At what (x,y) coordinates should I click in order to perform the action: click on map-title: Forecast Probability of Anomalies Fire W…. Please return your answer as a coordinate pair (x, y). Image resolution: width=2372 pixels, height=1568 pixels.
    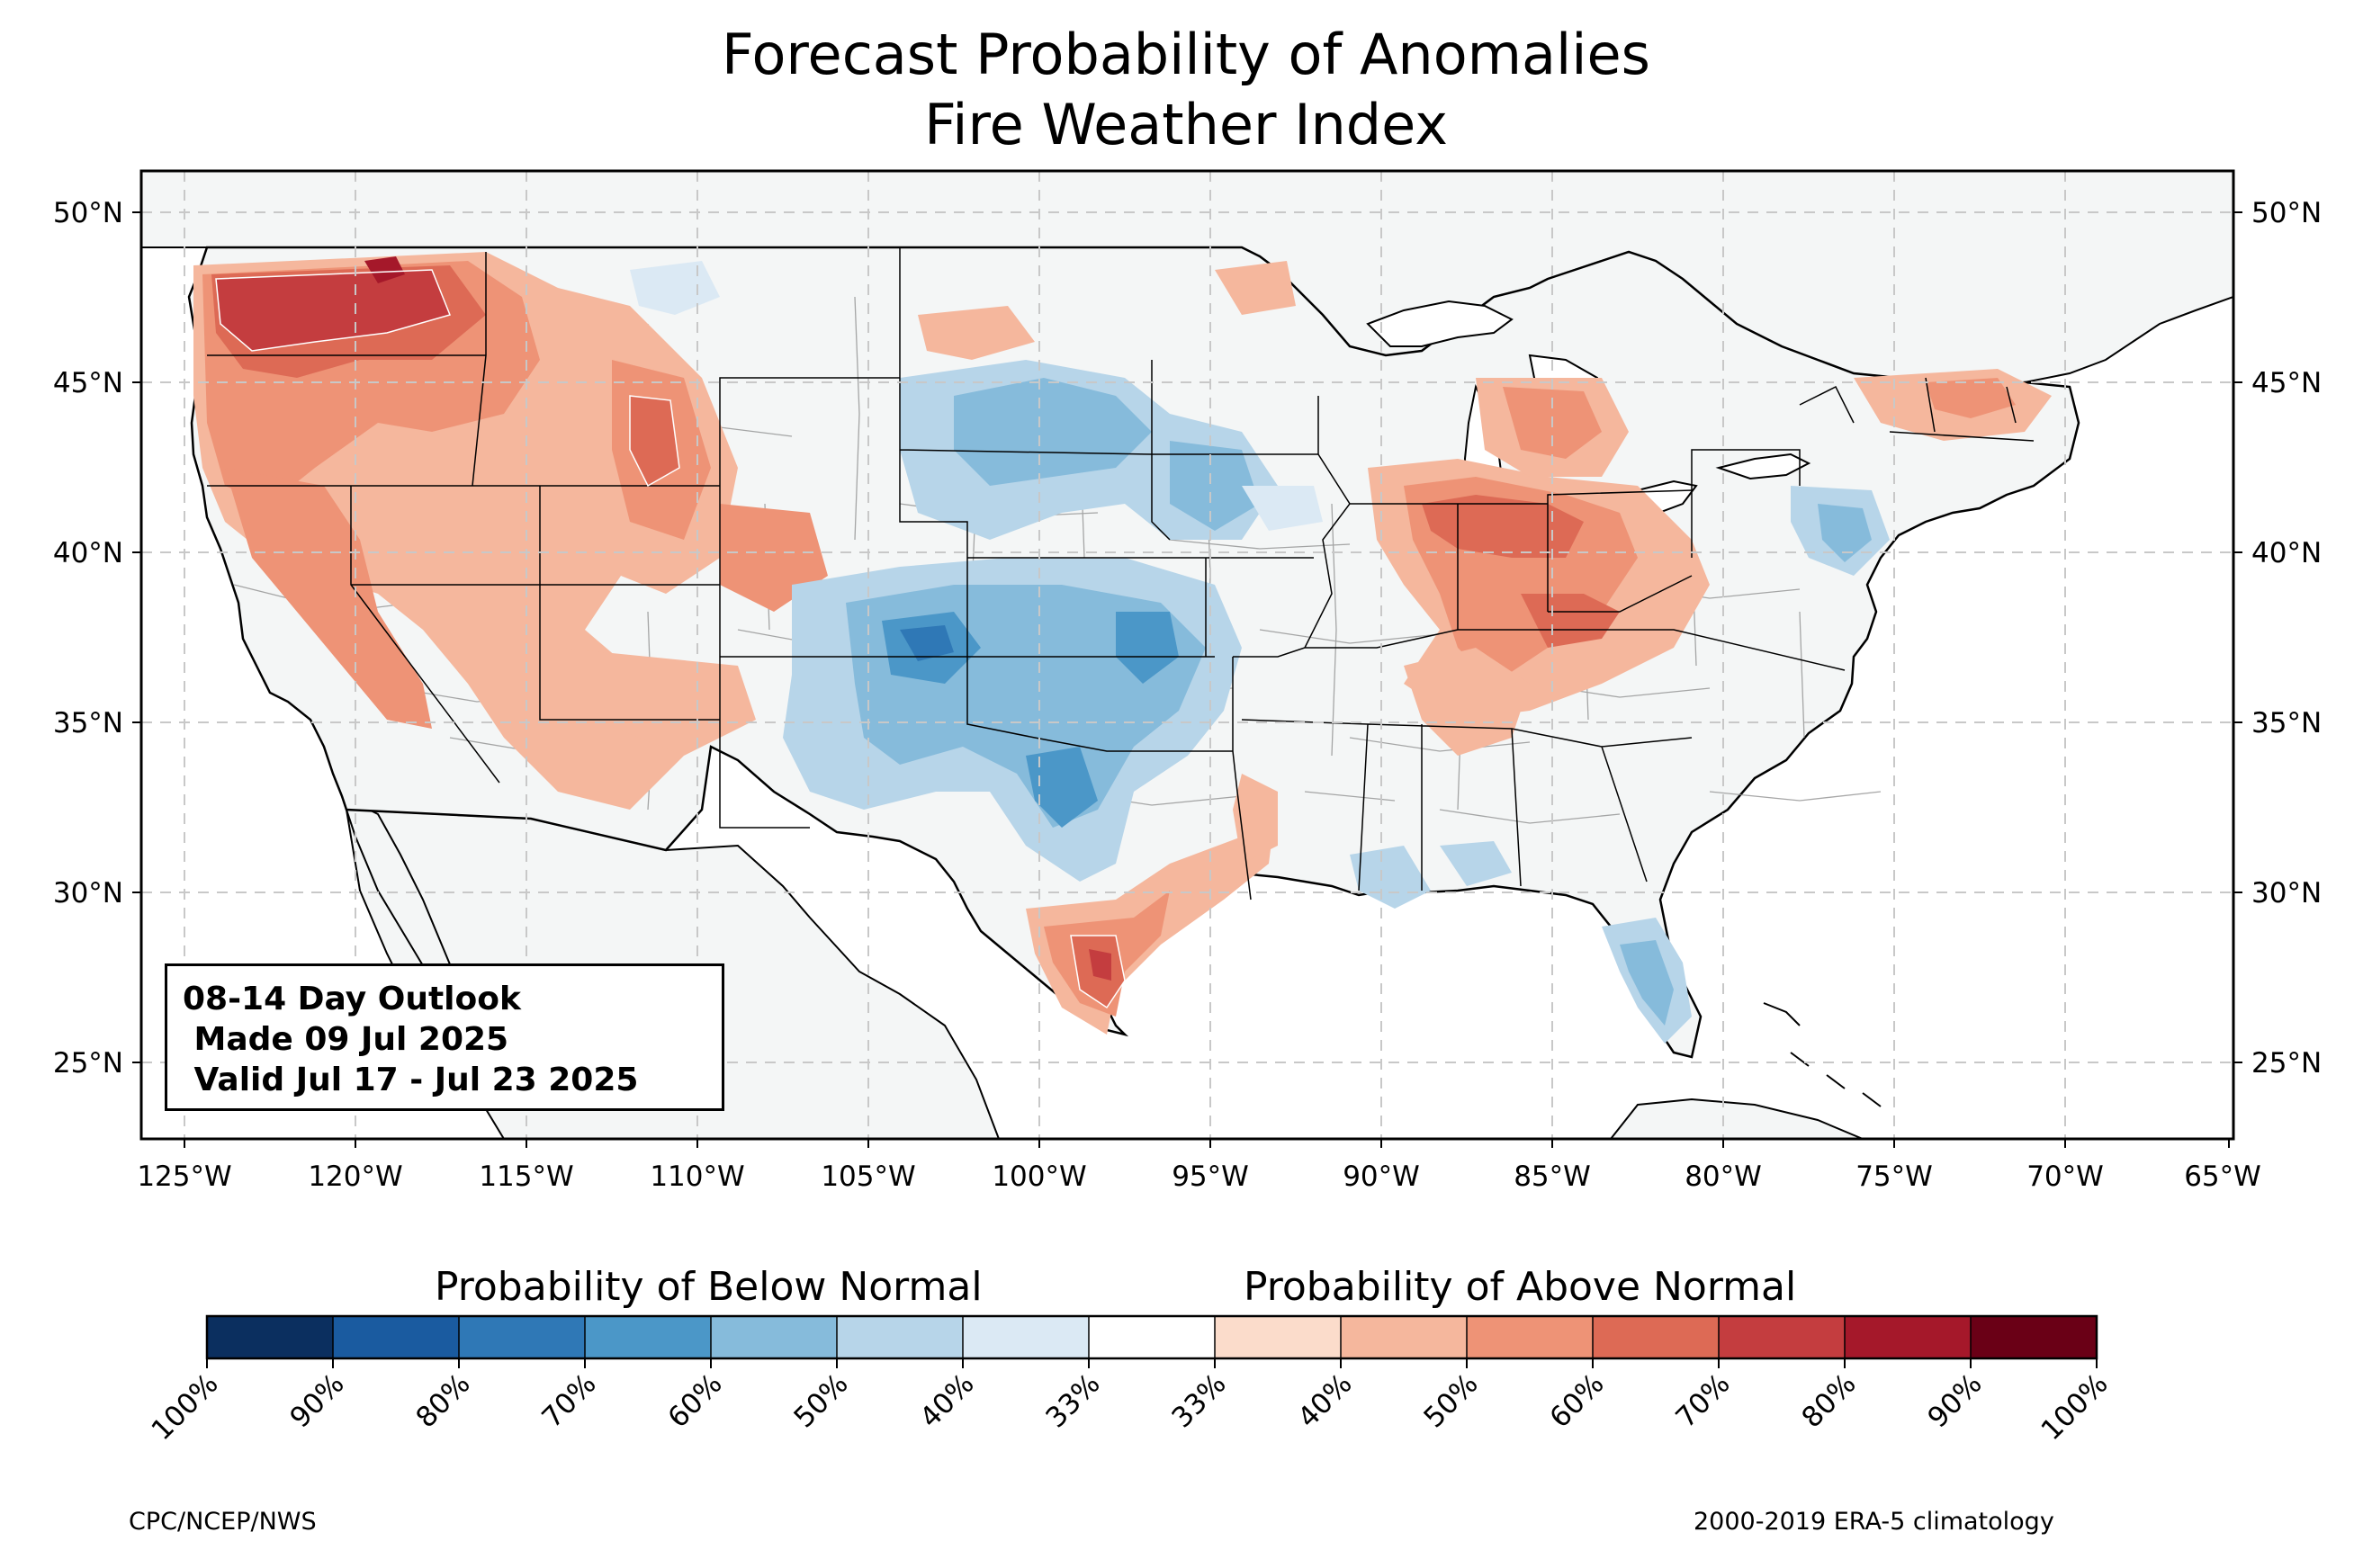
    Looking at the image, I should click on (1186, 90).